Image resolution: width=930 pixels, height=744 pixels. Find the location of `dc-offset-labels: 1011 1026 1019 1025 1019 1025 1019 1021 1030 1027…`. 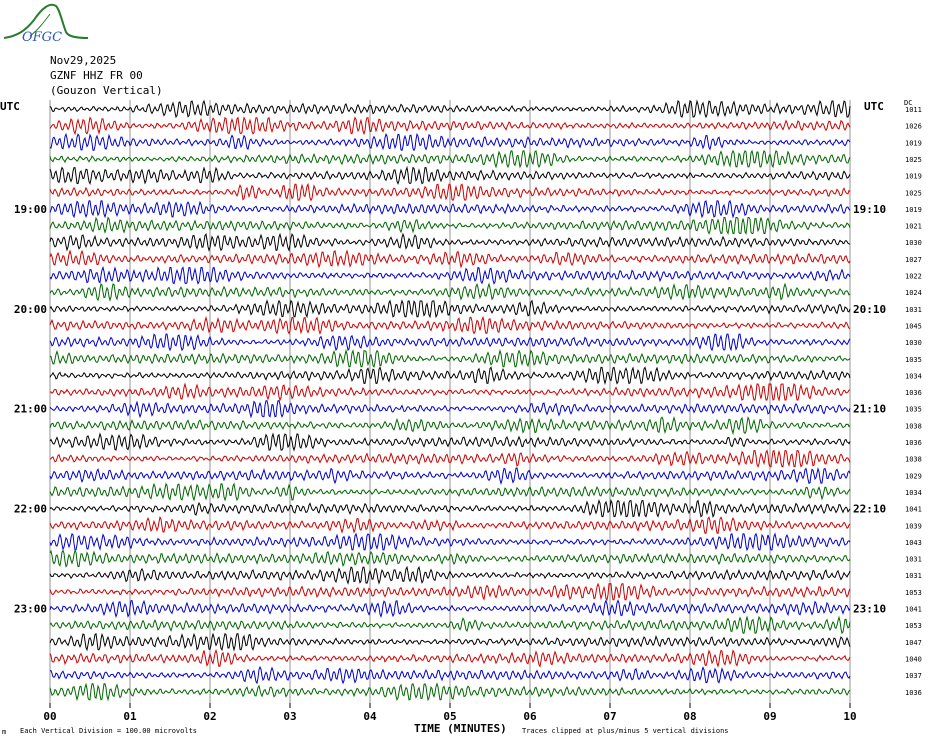

dc-offset-labels: 1011 1026 1019 1025 1019 1025 1019 1021 1030 1027… is located at coordinates (913, 401).